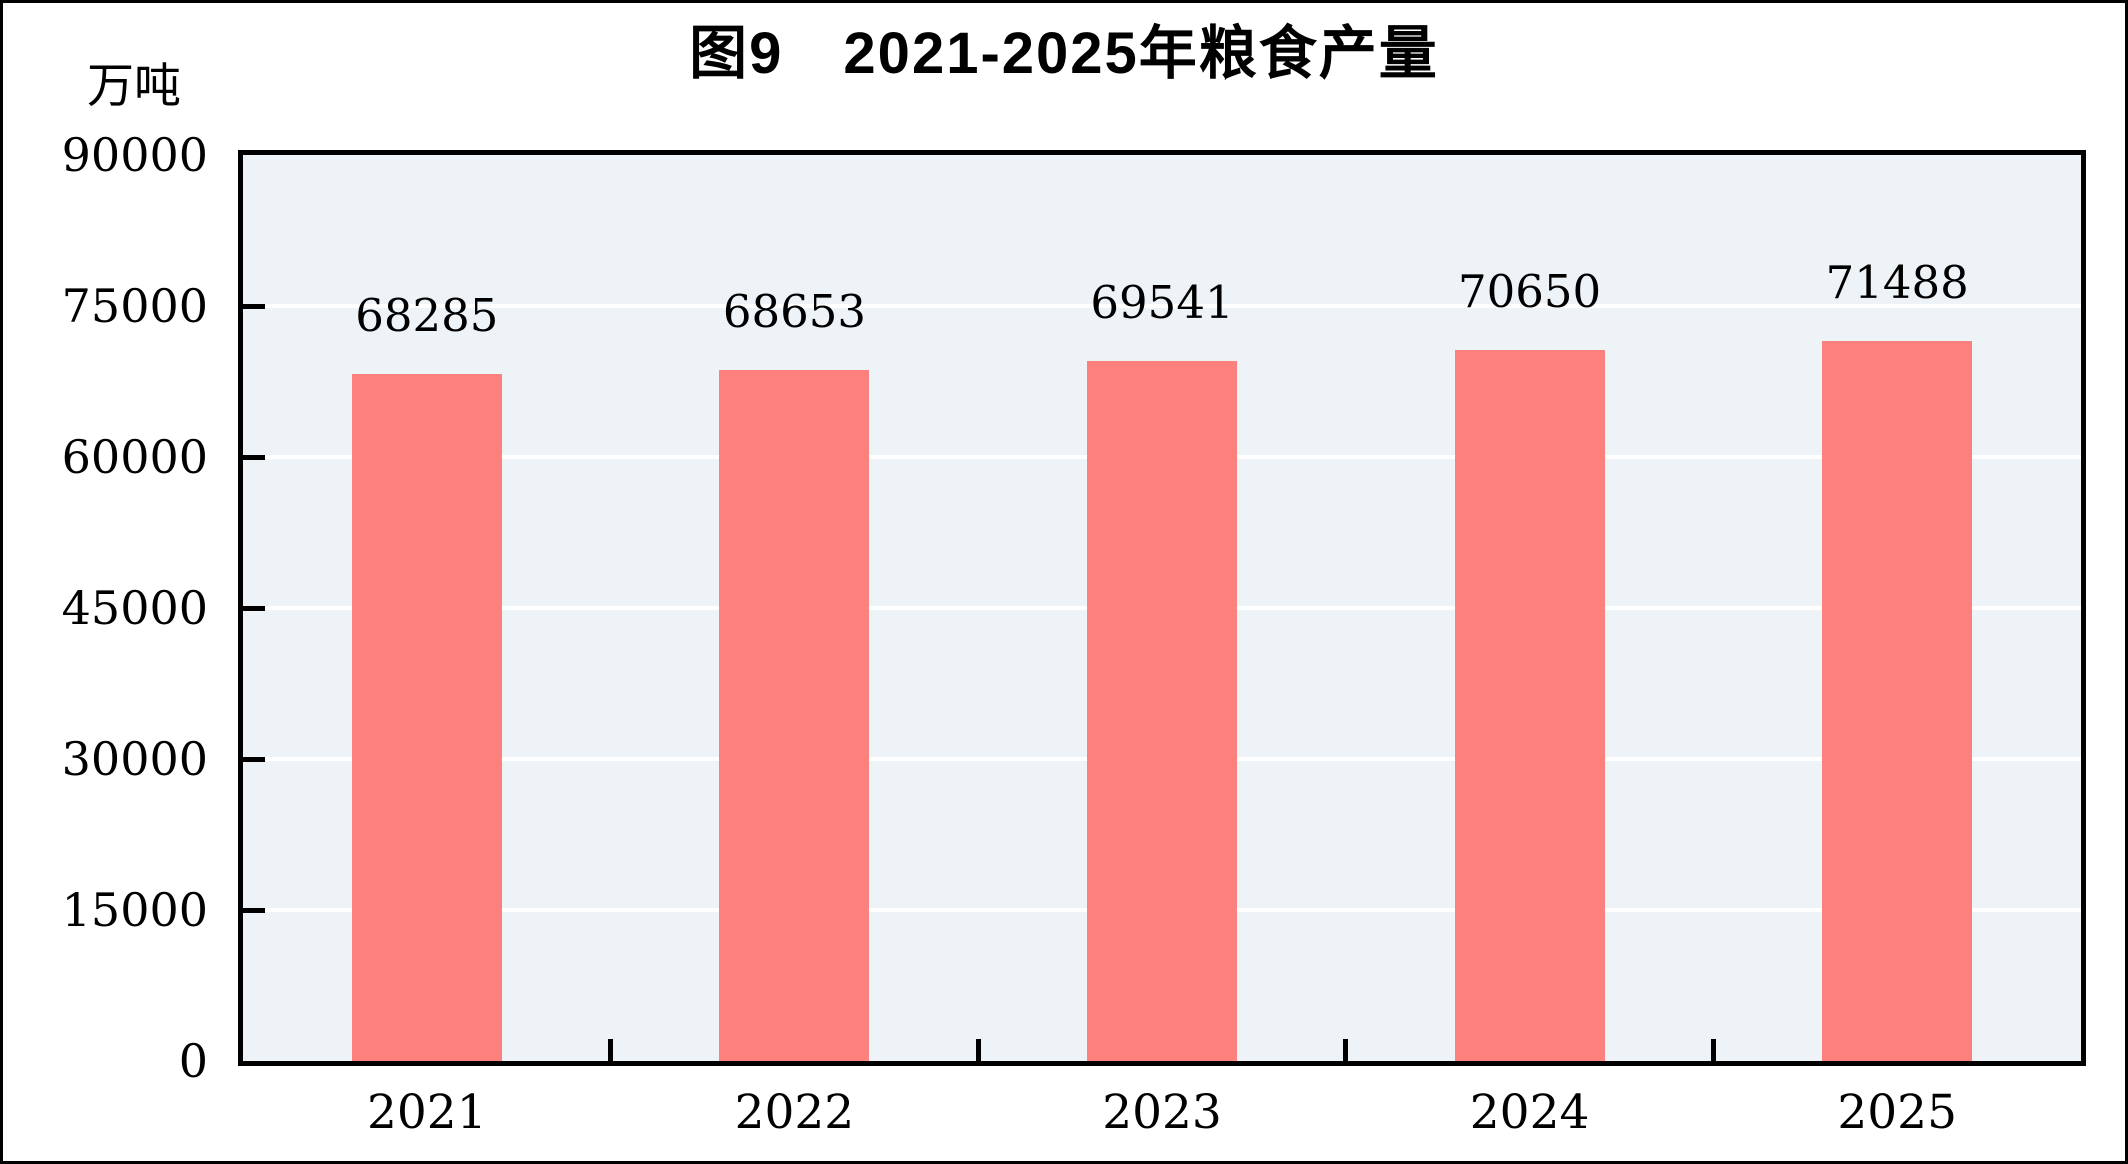  What do you see at coordinates (1064, 53) in the screenshot?
I see `chart-title: 图9 2021-2025年粮食产量` at bounding box center [1064, 53].